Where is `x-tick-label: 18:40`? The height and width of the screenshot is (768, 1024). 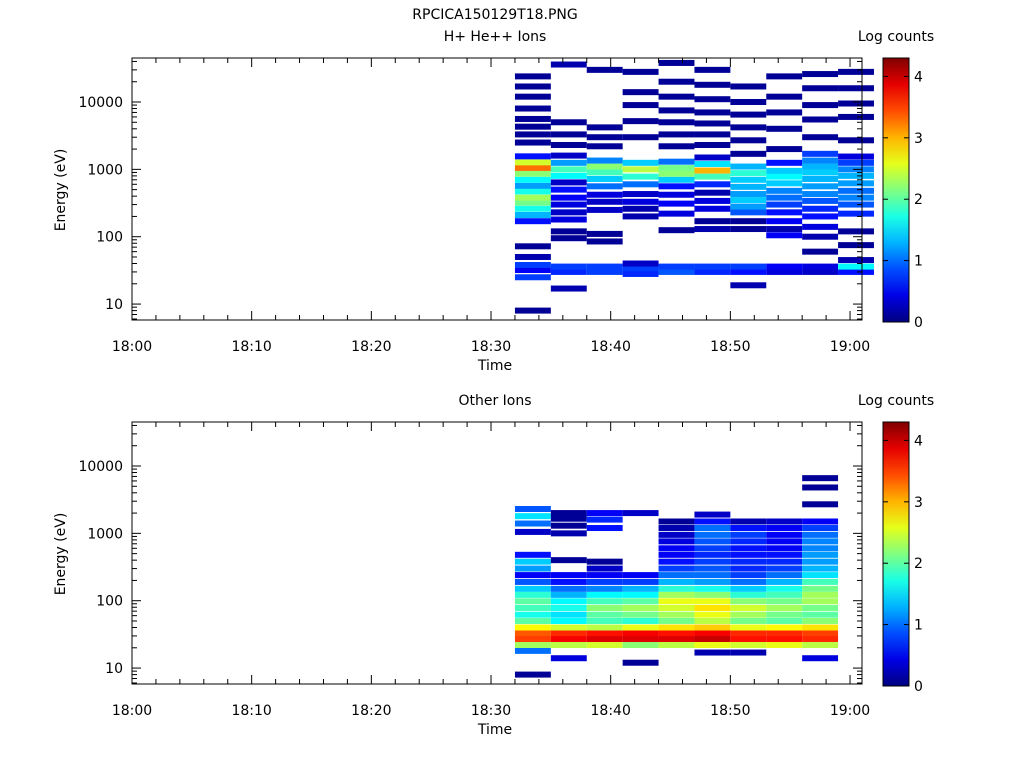 x-tick-label: 18:40 is located at coordinates (611, 711).